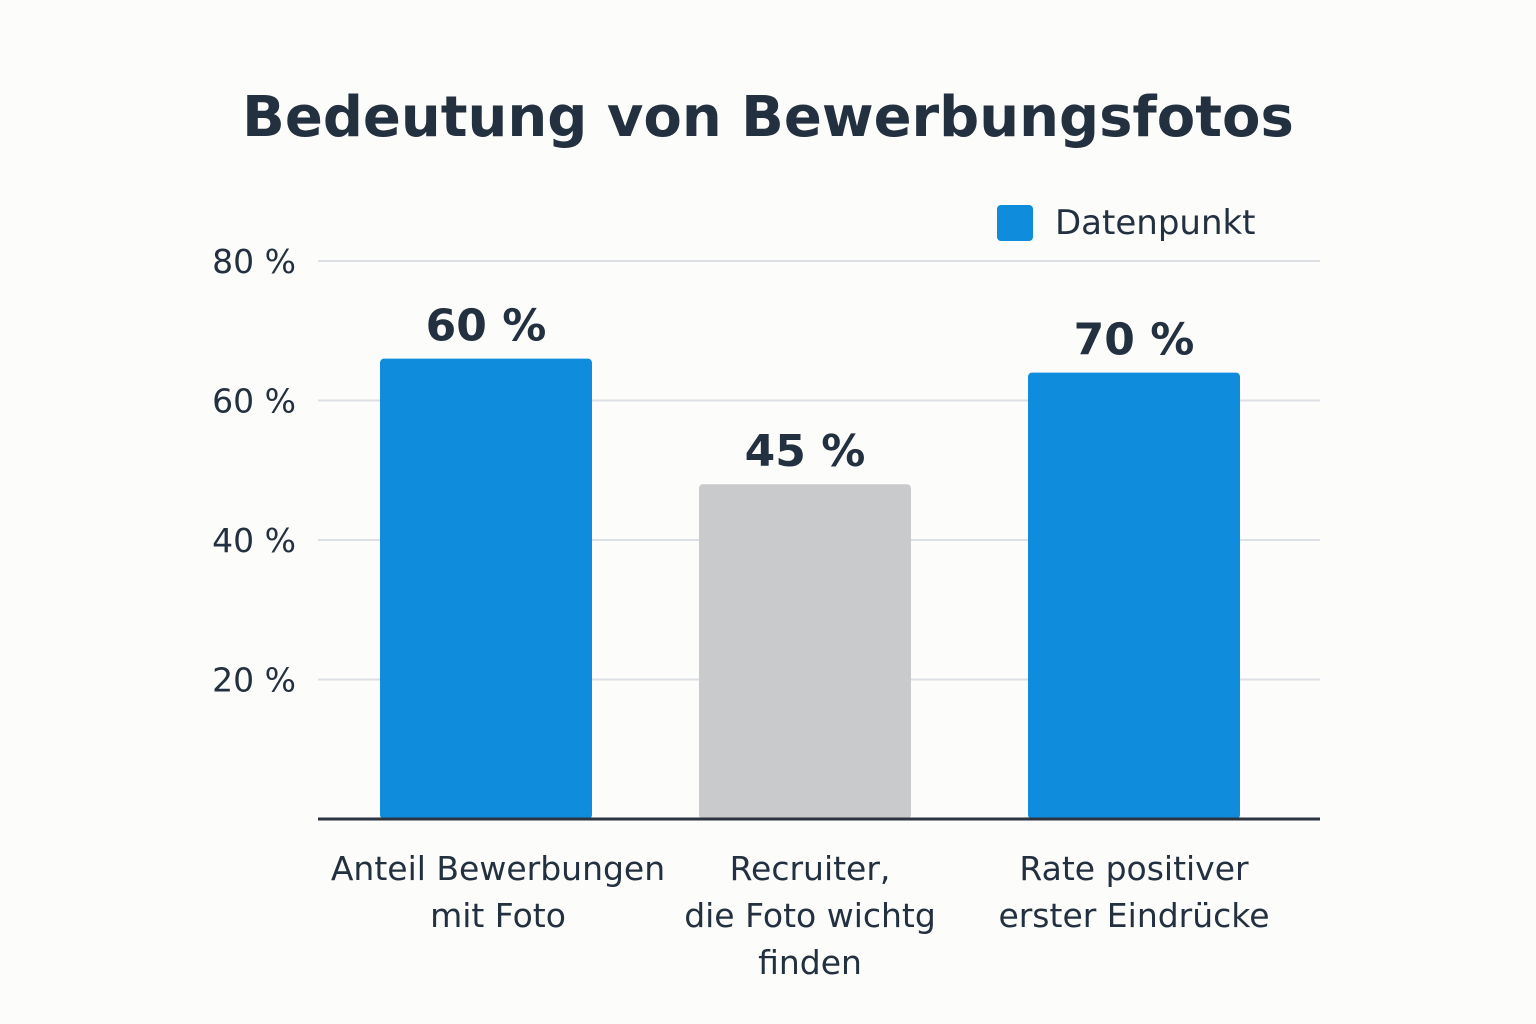 The width and height of the screenshot is (1536, 1024). What do you see at coordinates (498, 915) in the screenshot?
I see `x-category-label-line: mit Foto` at bounding box center [498, 915].